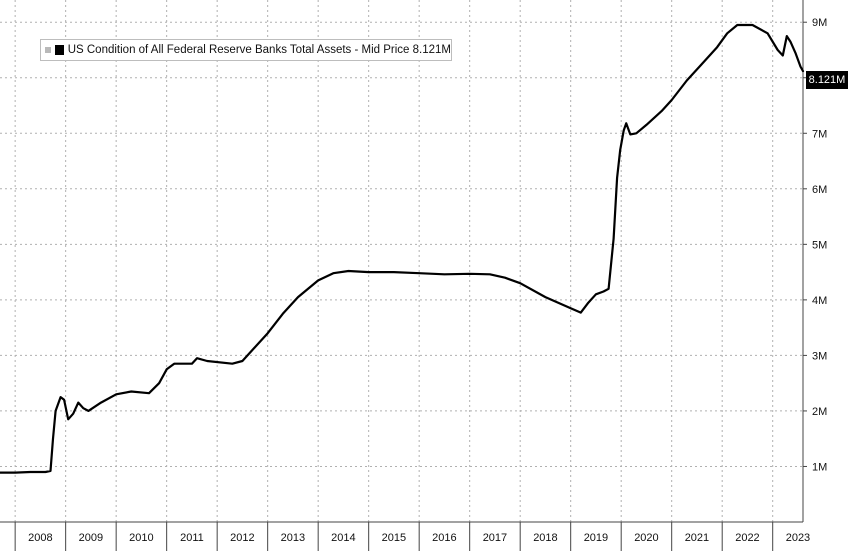 This screenshot has height=551, width=848. What do you see at coordinates (819, 467) in the screenshot?
I see `y-tick-label: 1M` at bounding box center [819, 467].